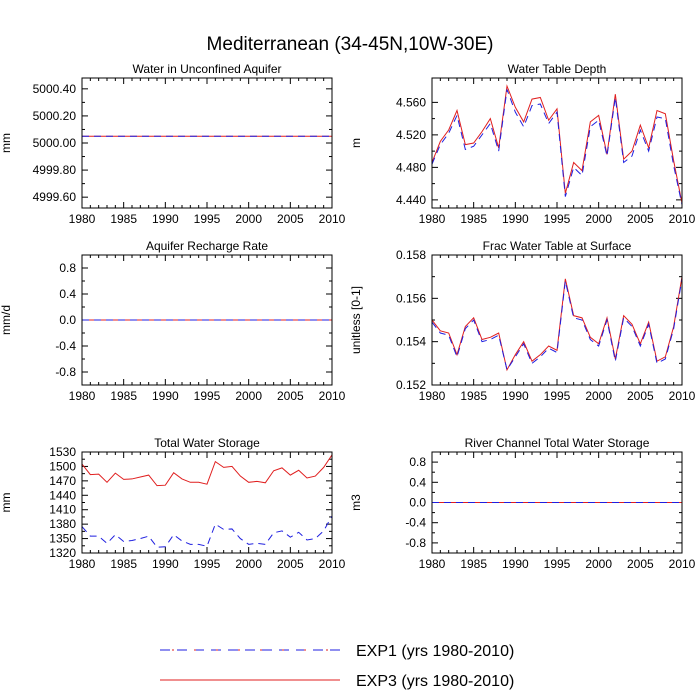 Image resolution: width=700 pixels, height=700 pixels. Describe the element at coordinates (62, 452) in the screenshot. I see `y-tick-label: 1530` at that location.